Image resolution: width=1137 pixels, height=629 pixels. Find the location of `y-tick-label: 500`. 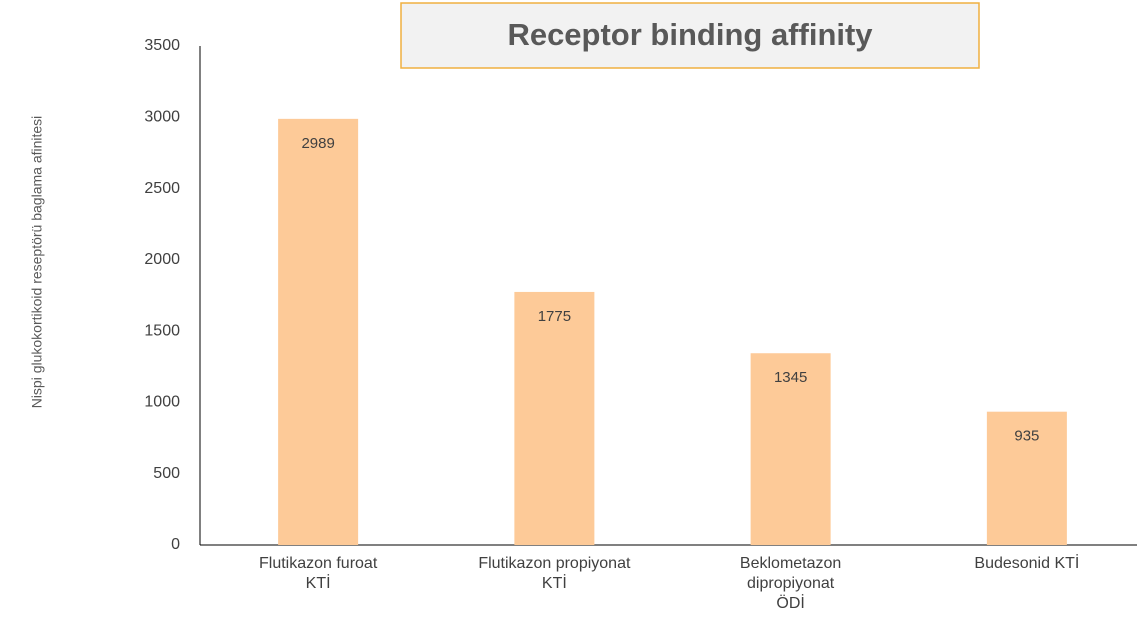

y-tick-label: 500 is located at coordinates (166, 473).